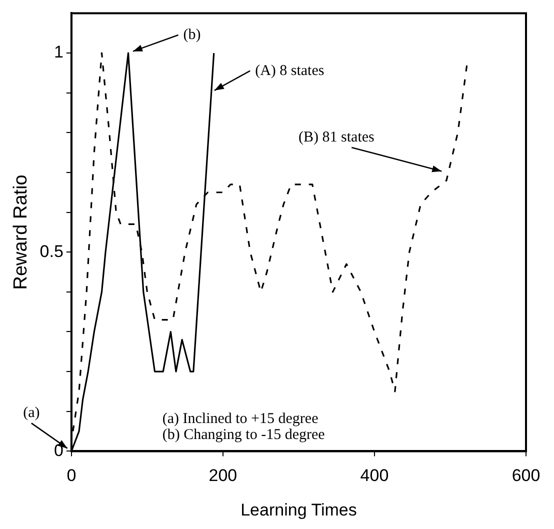 The width and height of the screenshot is (554, 529). What do you see at coordinates (71, 476) in the screenshot?
I see `x-tick-label: 0` at bounding box center [71, 476].